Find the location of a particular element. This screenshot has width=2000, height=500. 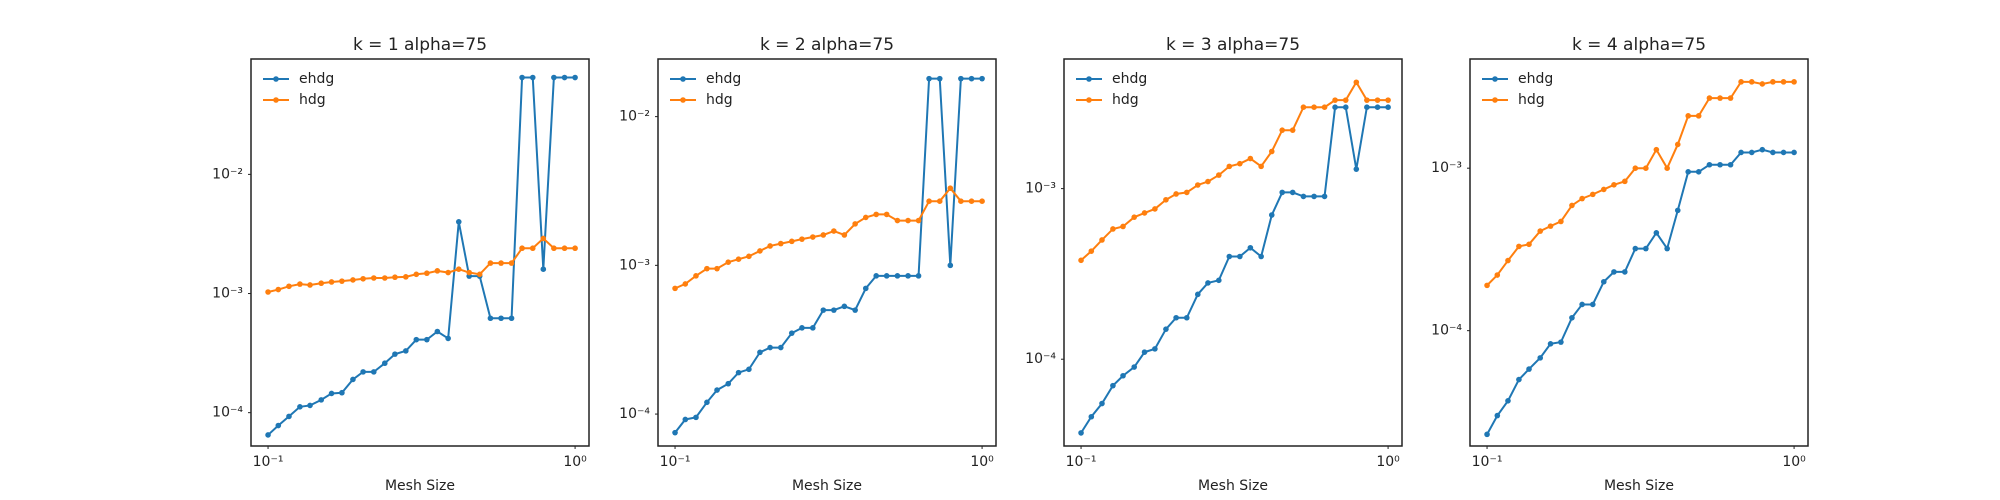

y-tick-label: 10⁻⁴ is located at coordinates (1446, 331).